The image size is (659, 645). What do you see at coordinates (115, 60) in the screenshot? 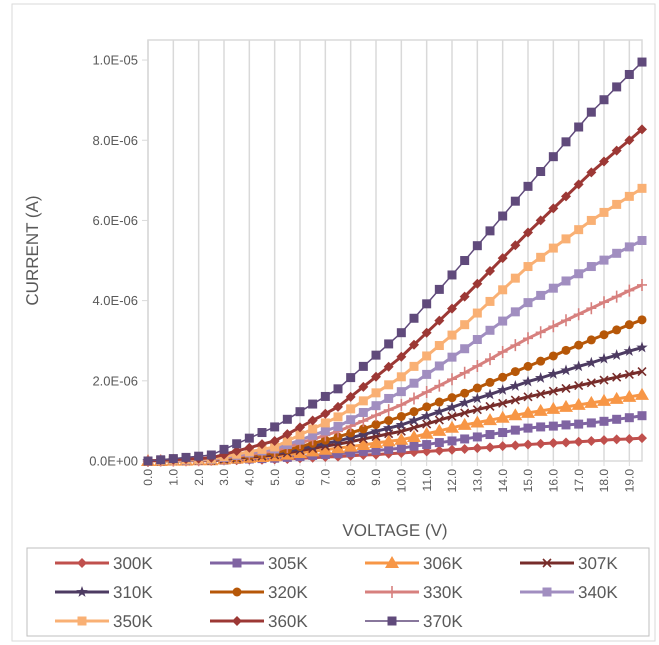
I see `y-tick-label: 1.0E-05` at bounding box center [115, 60].